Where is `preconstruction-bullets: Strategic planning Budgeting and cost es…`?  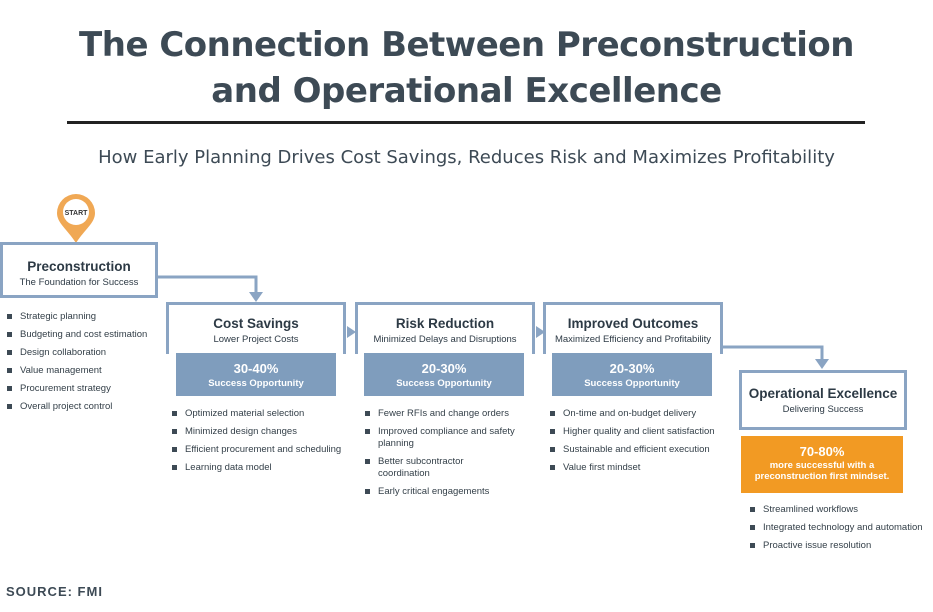 preconstruction-bullets: Strategic planning Budgeting and cost es… is located at coordinates (87, 365).